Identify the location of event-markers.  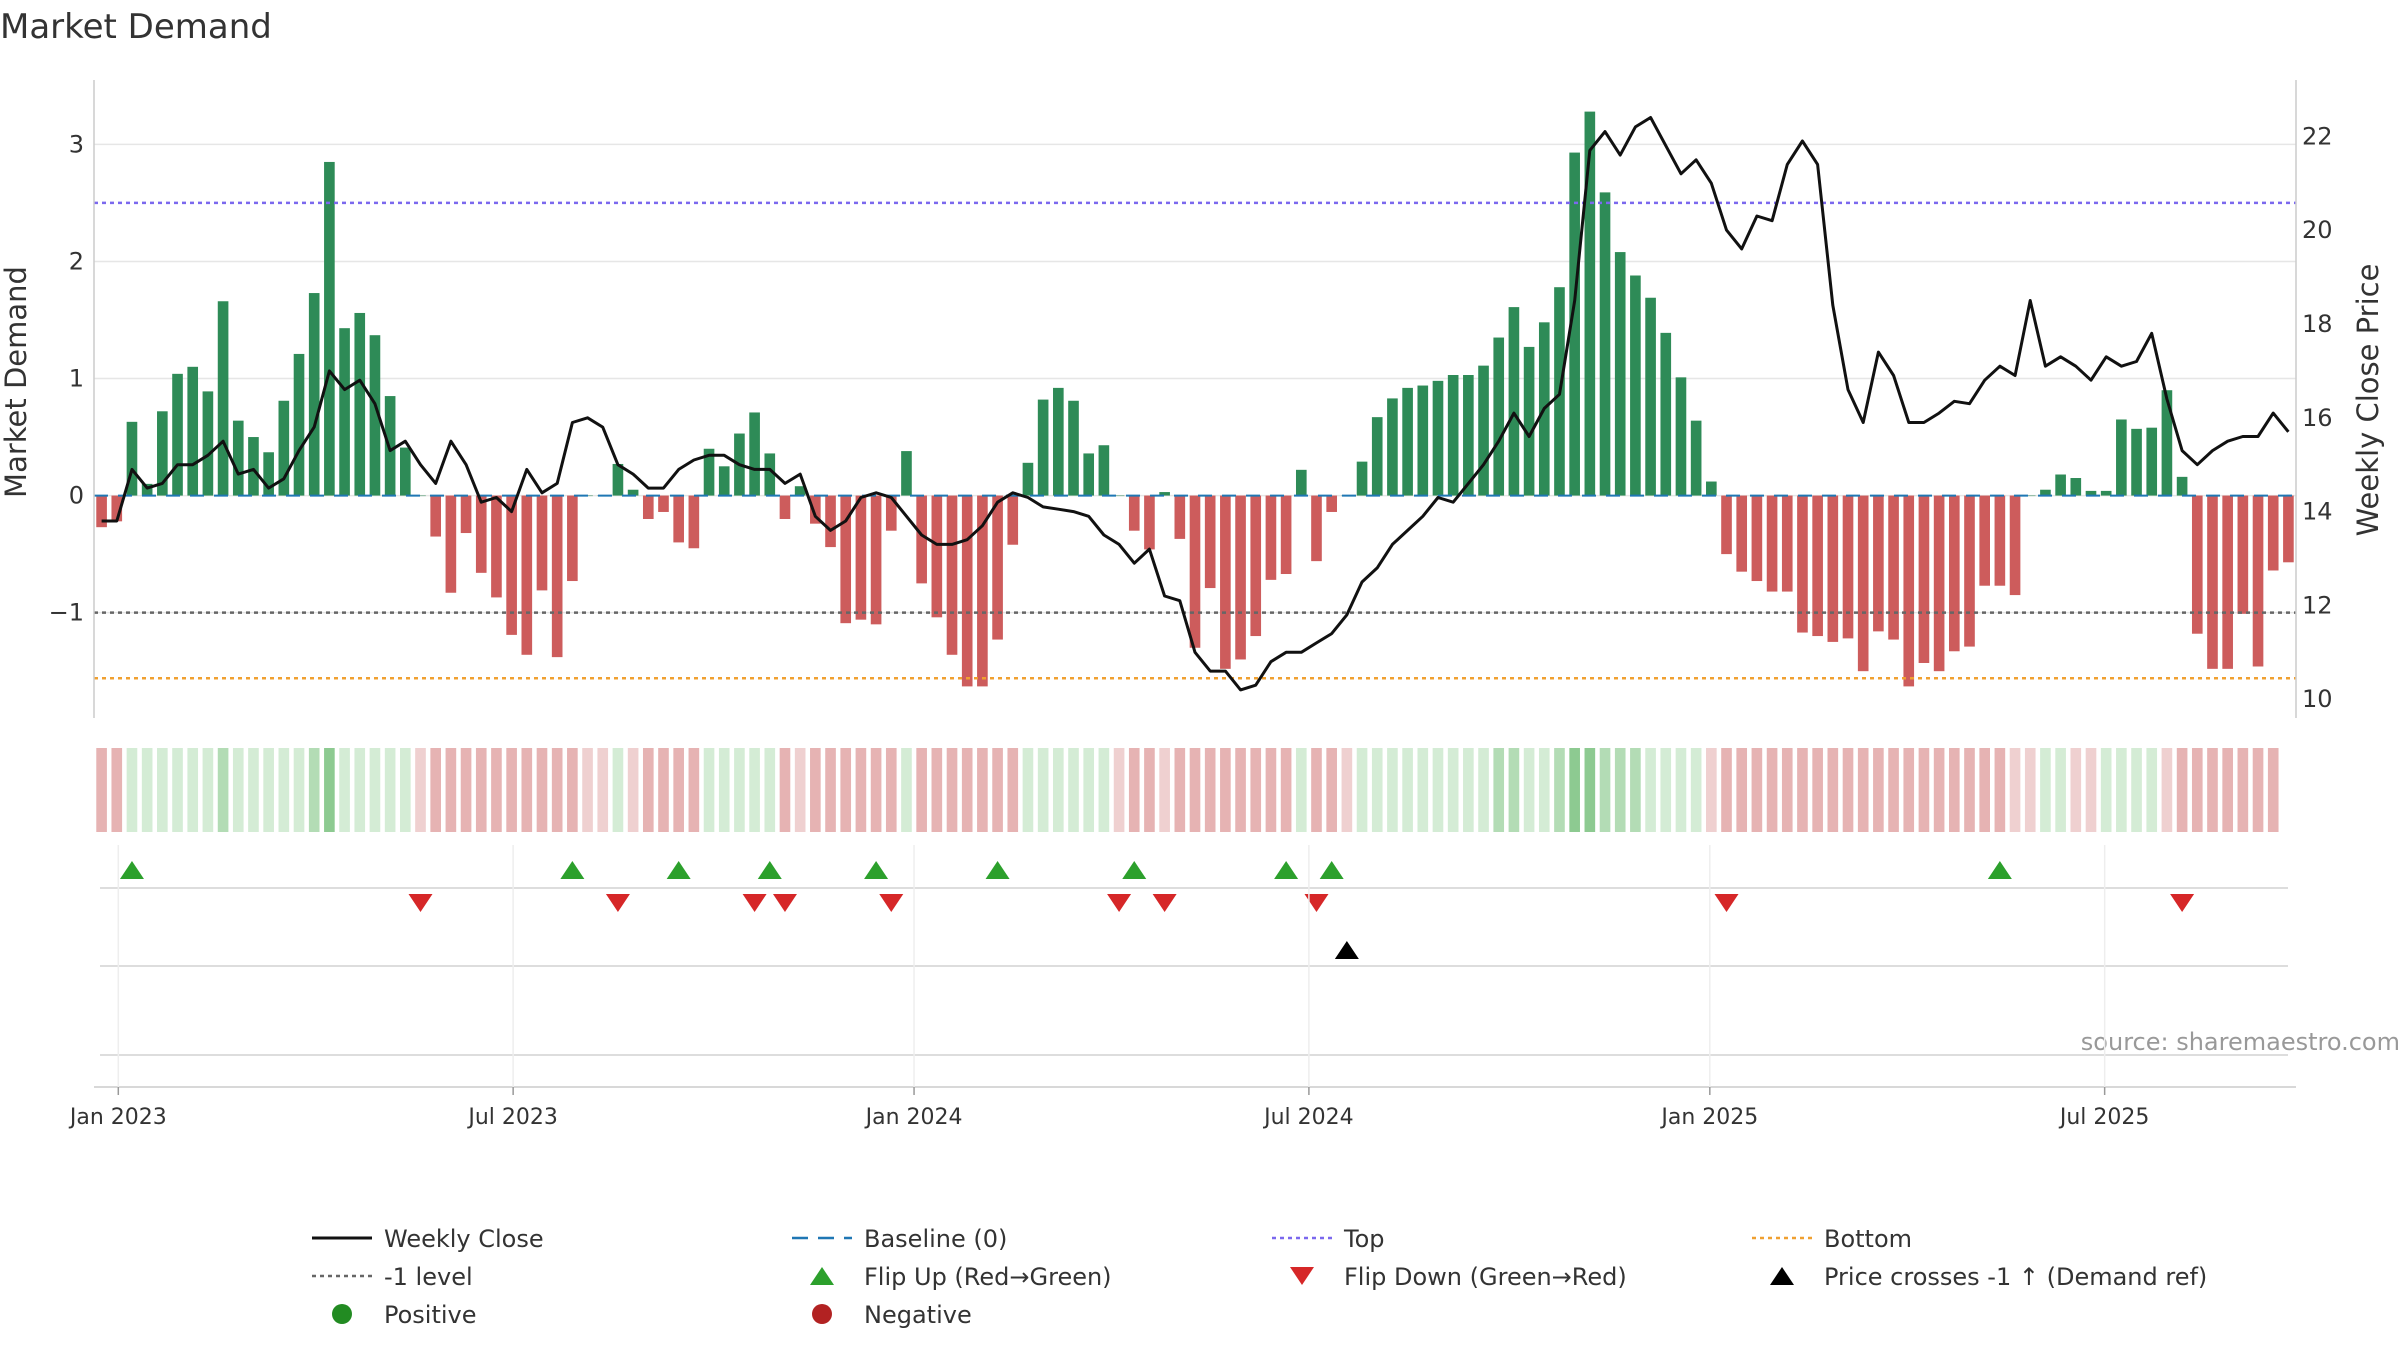
(1194, 958).